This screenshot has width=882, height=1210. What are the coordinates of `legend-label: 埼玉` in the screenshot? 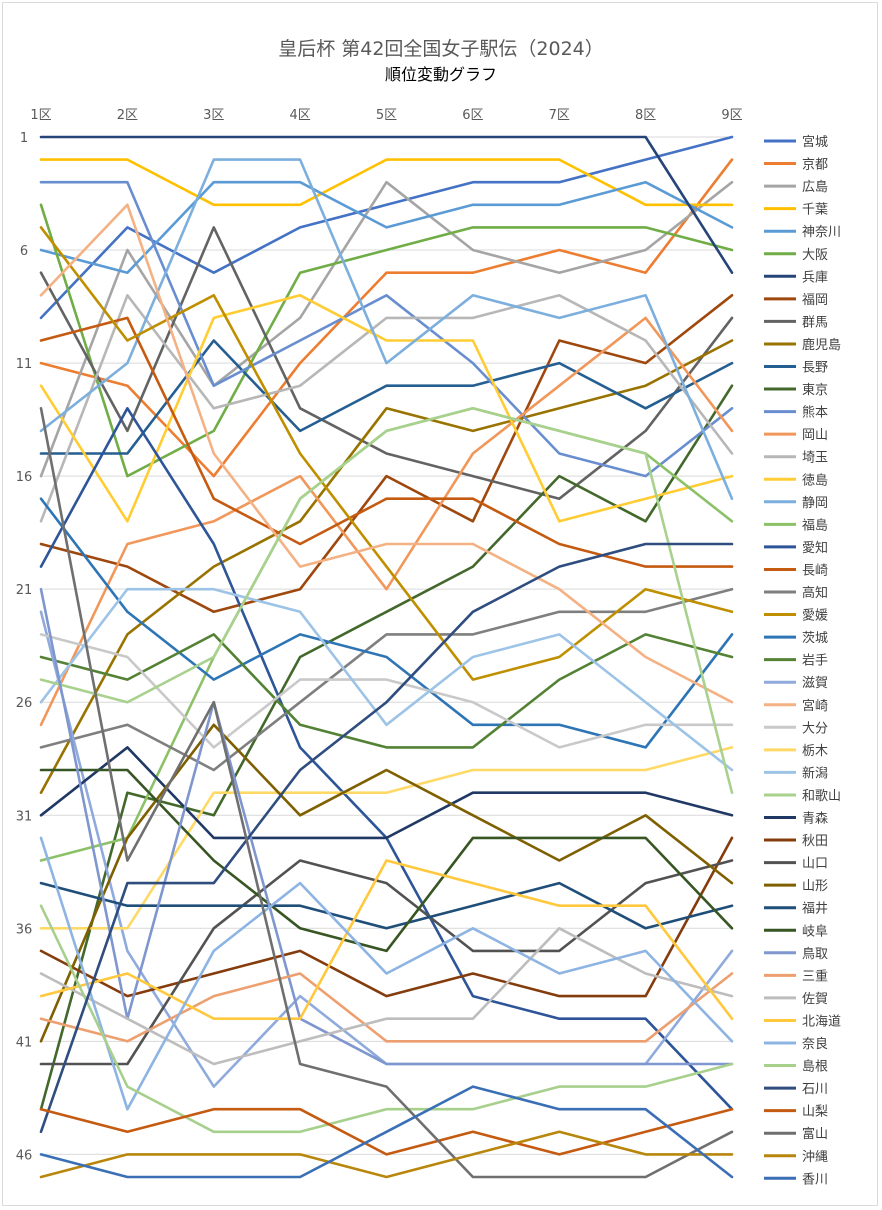 It's located at (815, 458).